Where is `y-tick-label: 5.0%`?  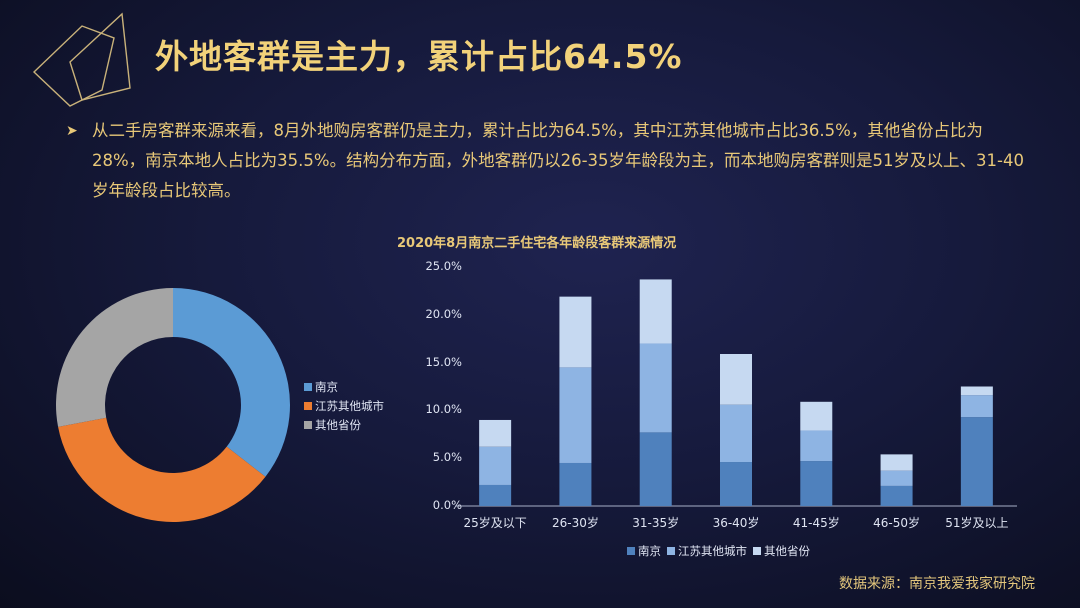 y-tick-label: 5.0% is located at coordinates (447, 457).